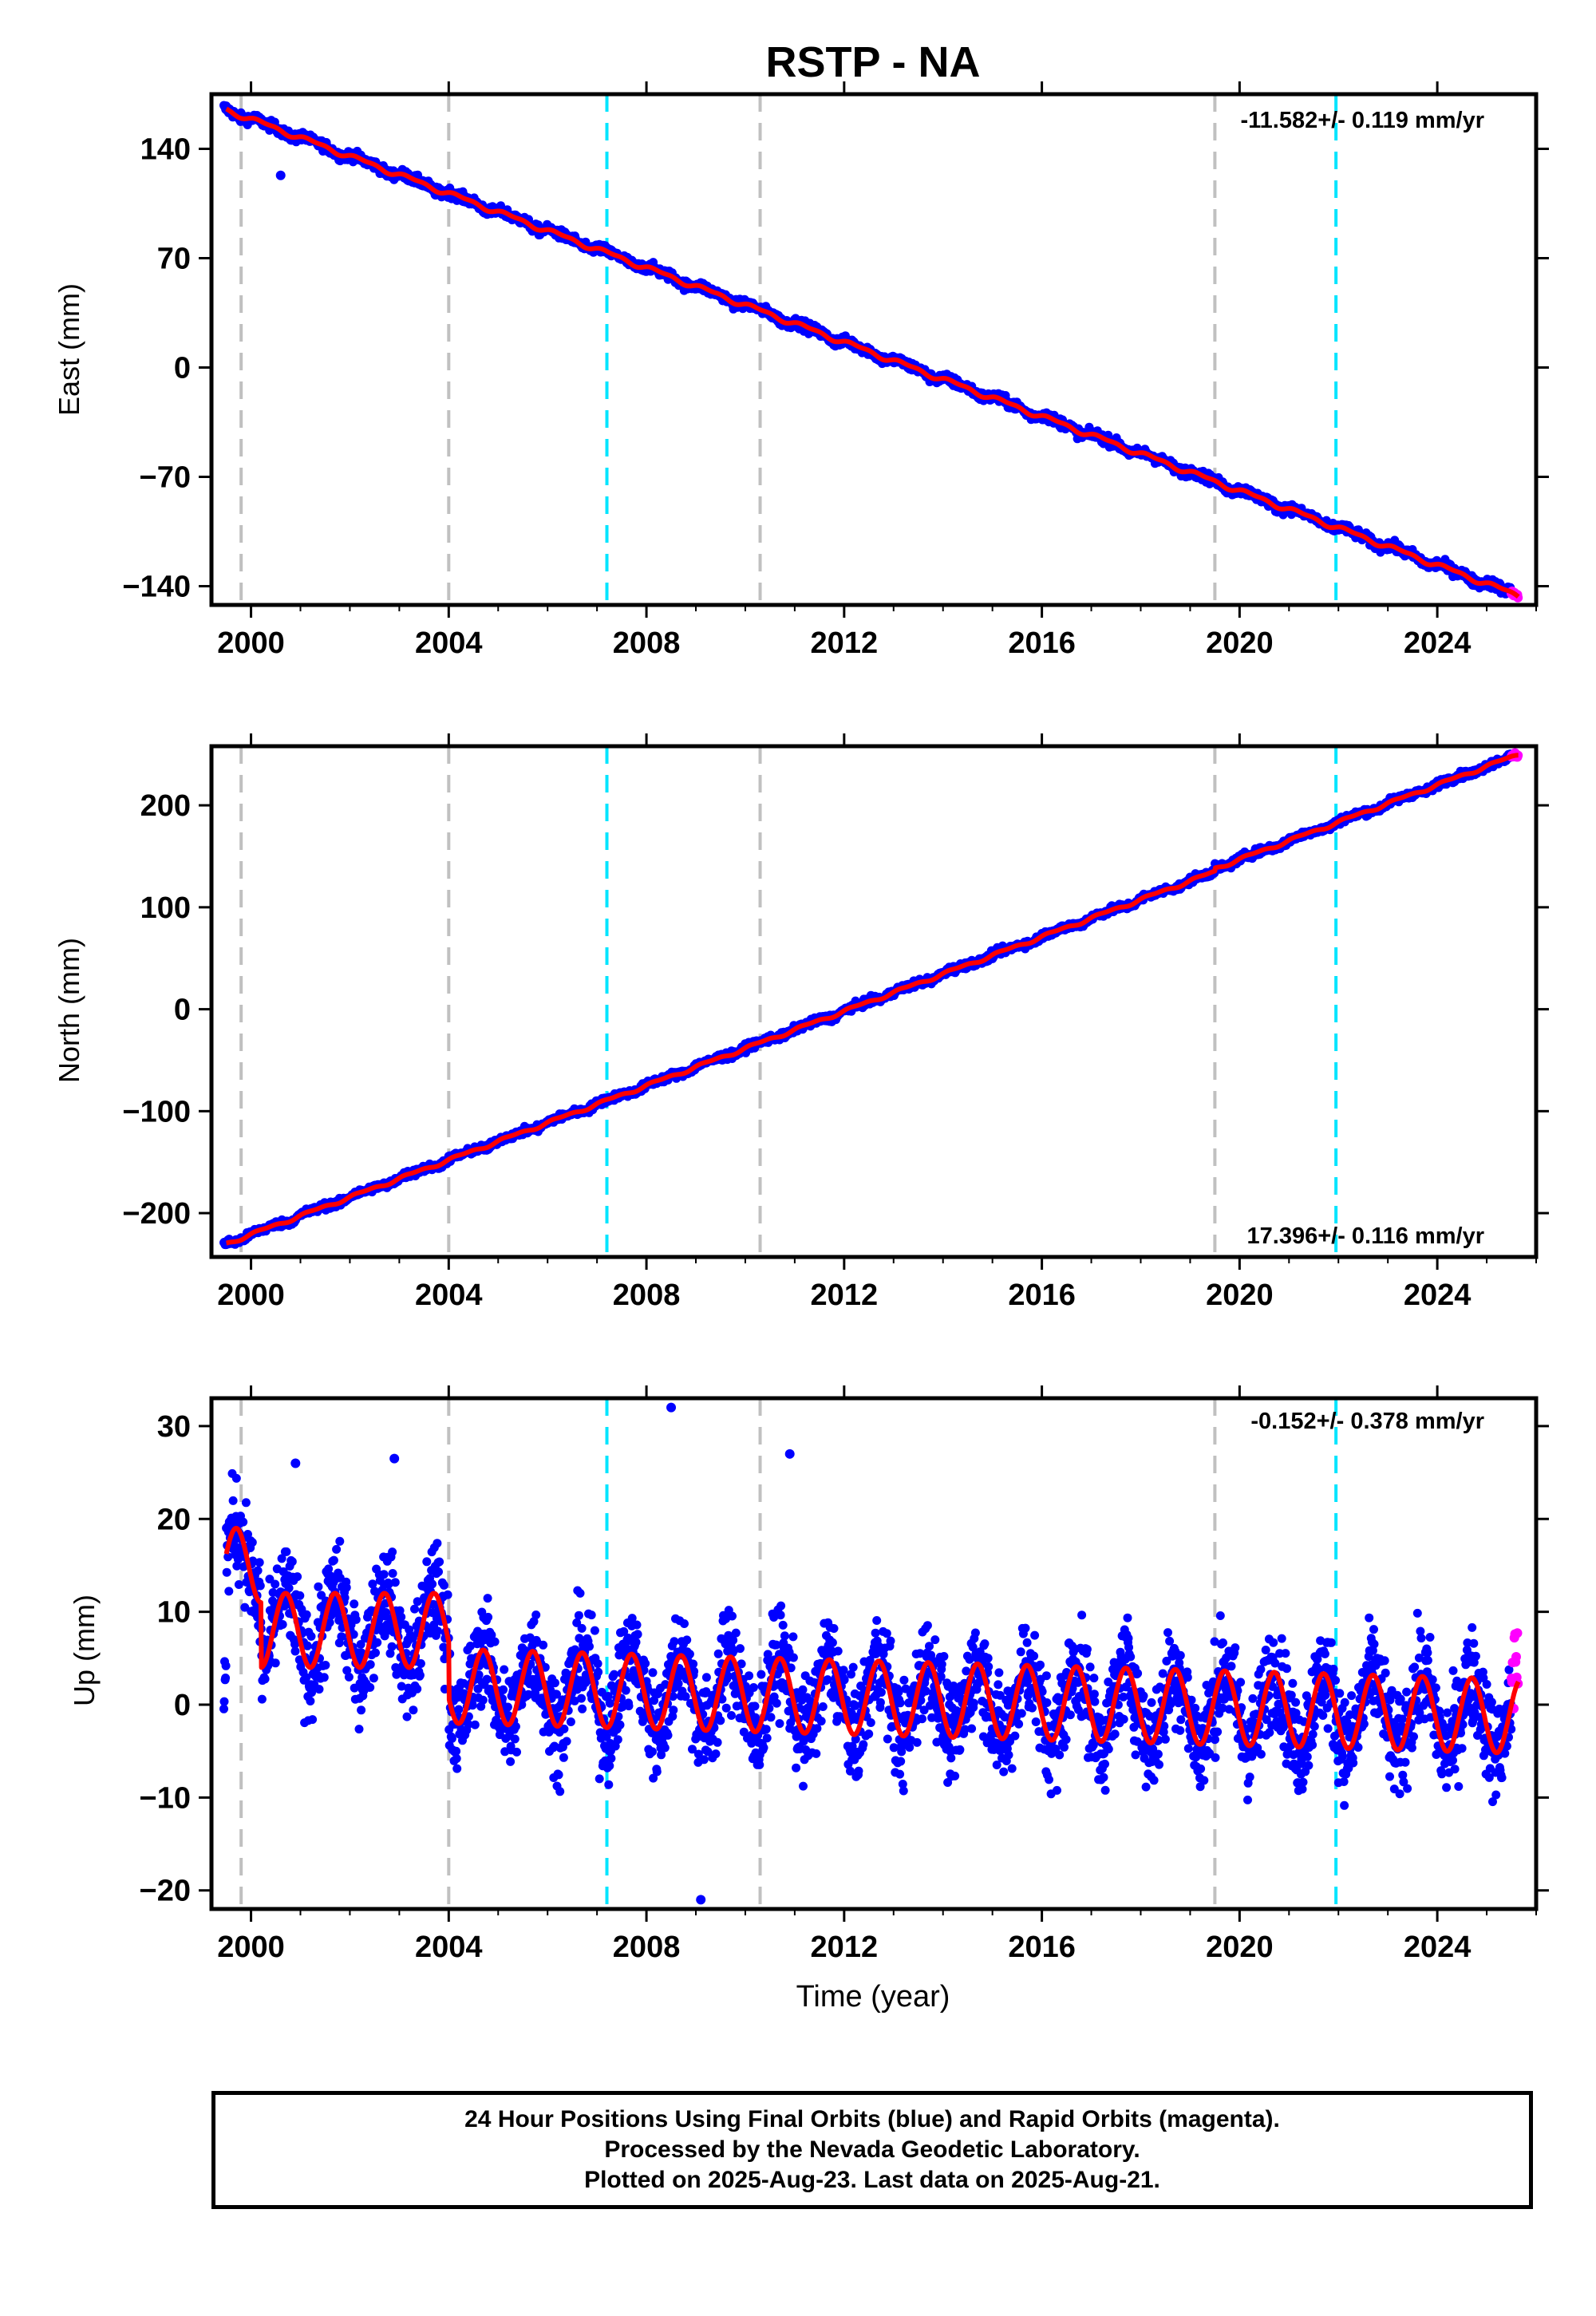  Describe the element at coordinates (165, 908) in the screenshot. I see `north-y-tick-label: 100` at that location.